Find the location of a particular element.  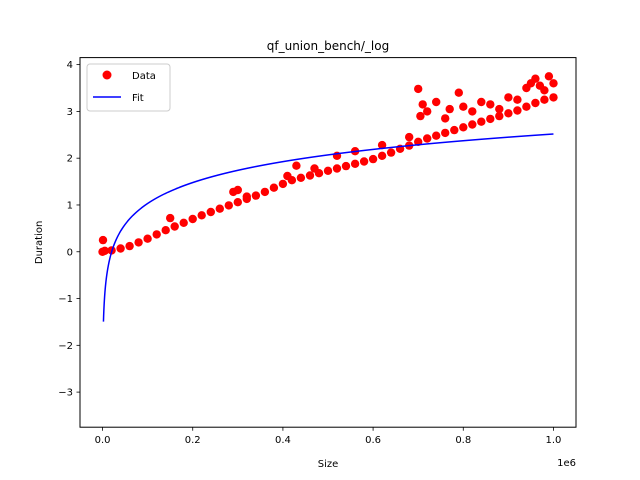

x-axis-offset-label: 1e6 is located at coordinates (566, 463).